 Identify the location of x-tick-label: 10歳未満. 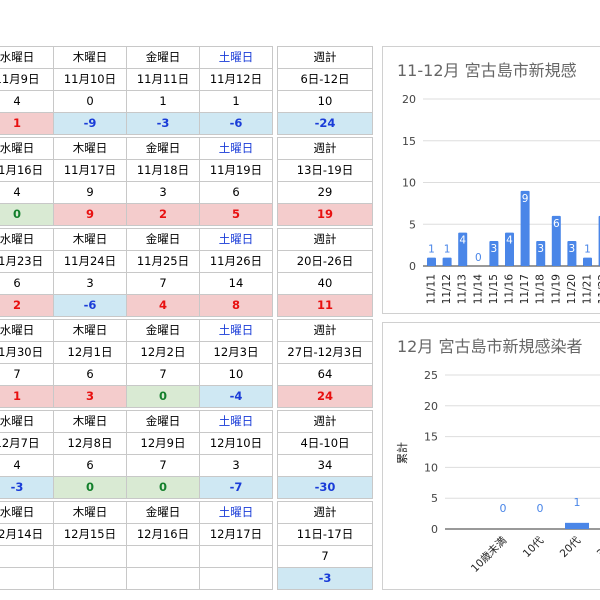
(489, 554).